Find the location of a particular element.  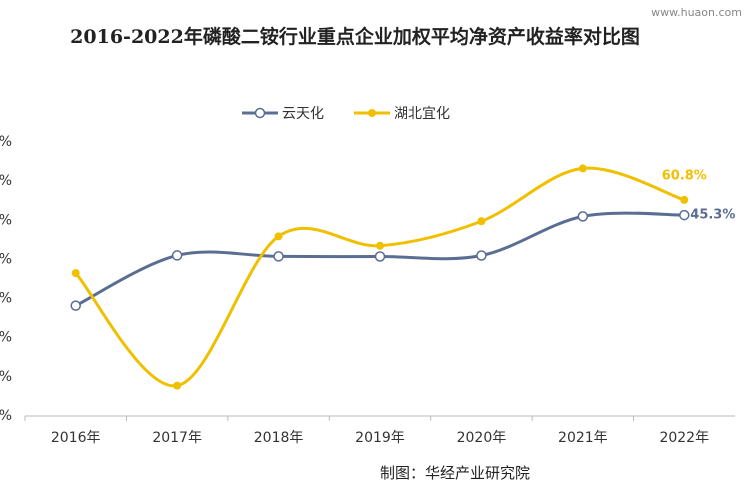

legend-label: 湖北宜化 is located at coordinates (422, 114).